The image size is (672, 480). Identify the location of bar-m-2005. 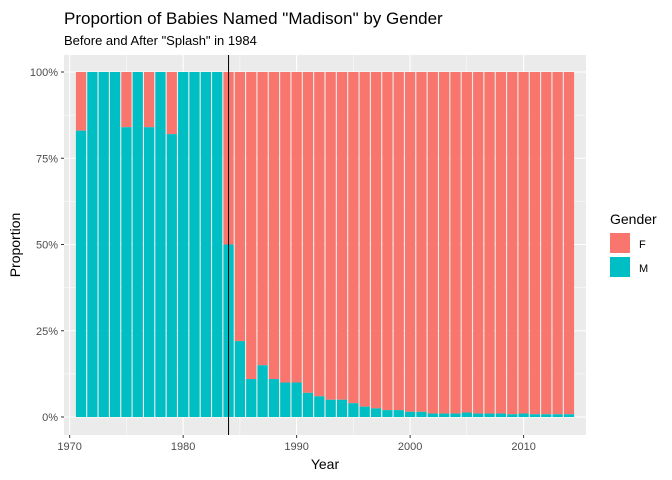
(466, 414).